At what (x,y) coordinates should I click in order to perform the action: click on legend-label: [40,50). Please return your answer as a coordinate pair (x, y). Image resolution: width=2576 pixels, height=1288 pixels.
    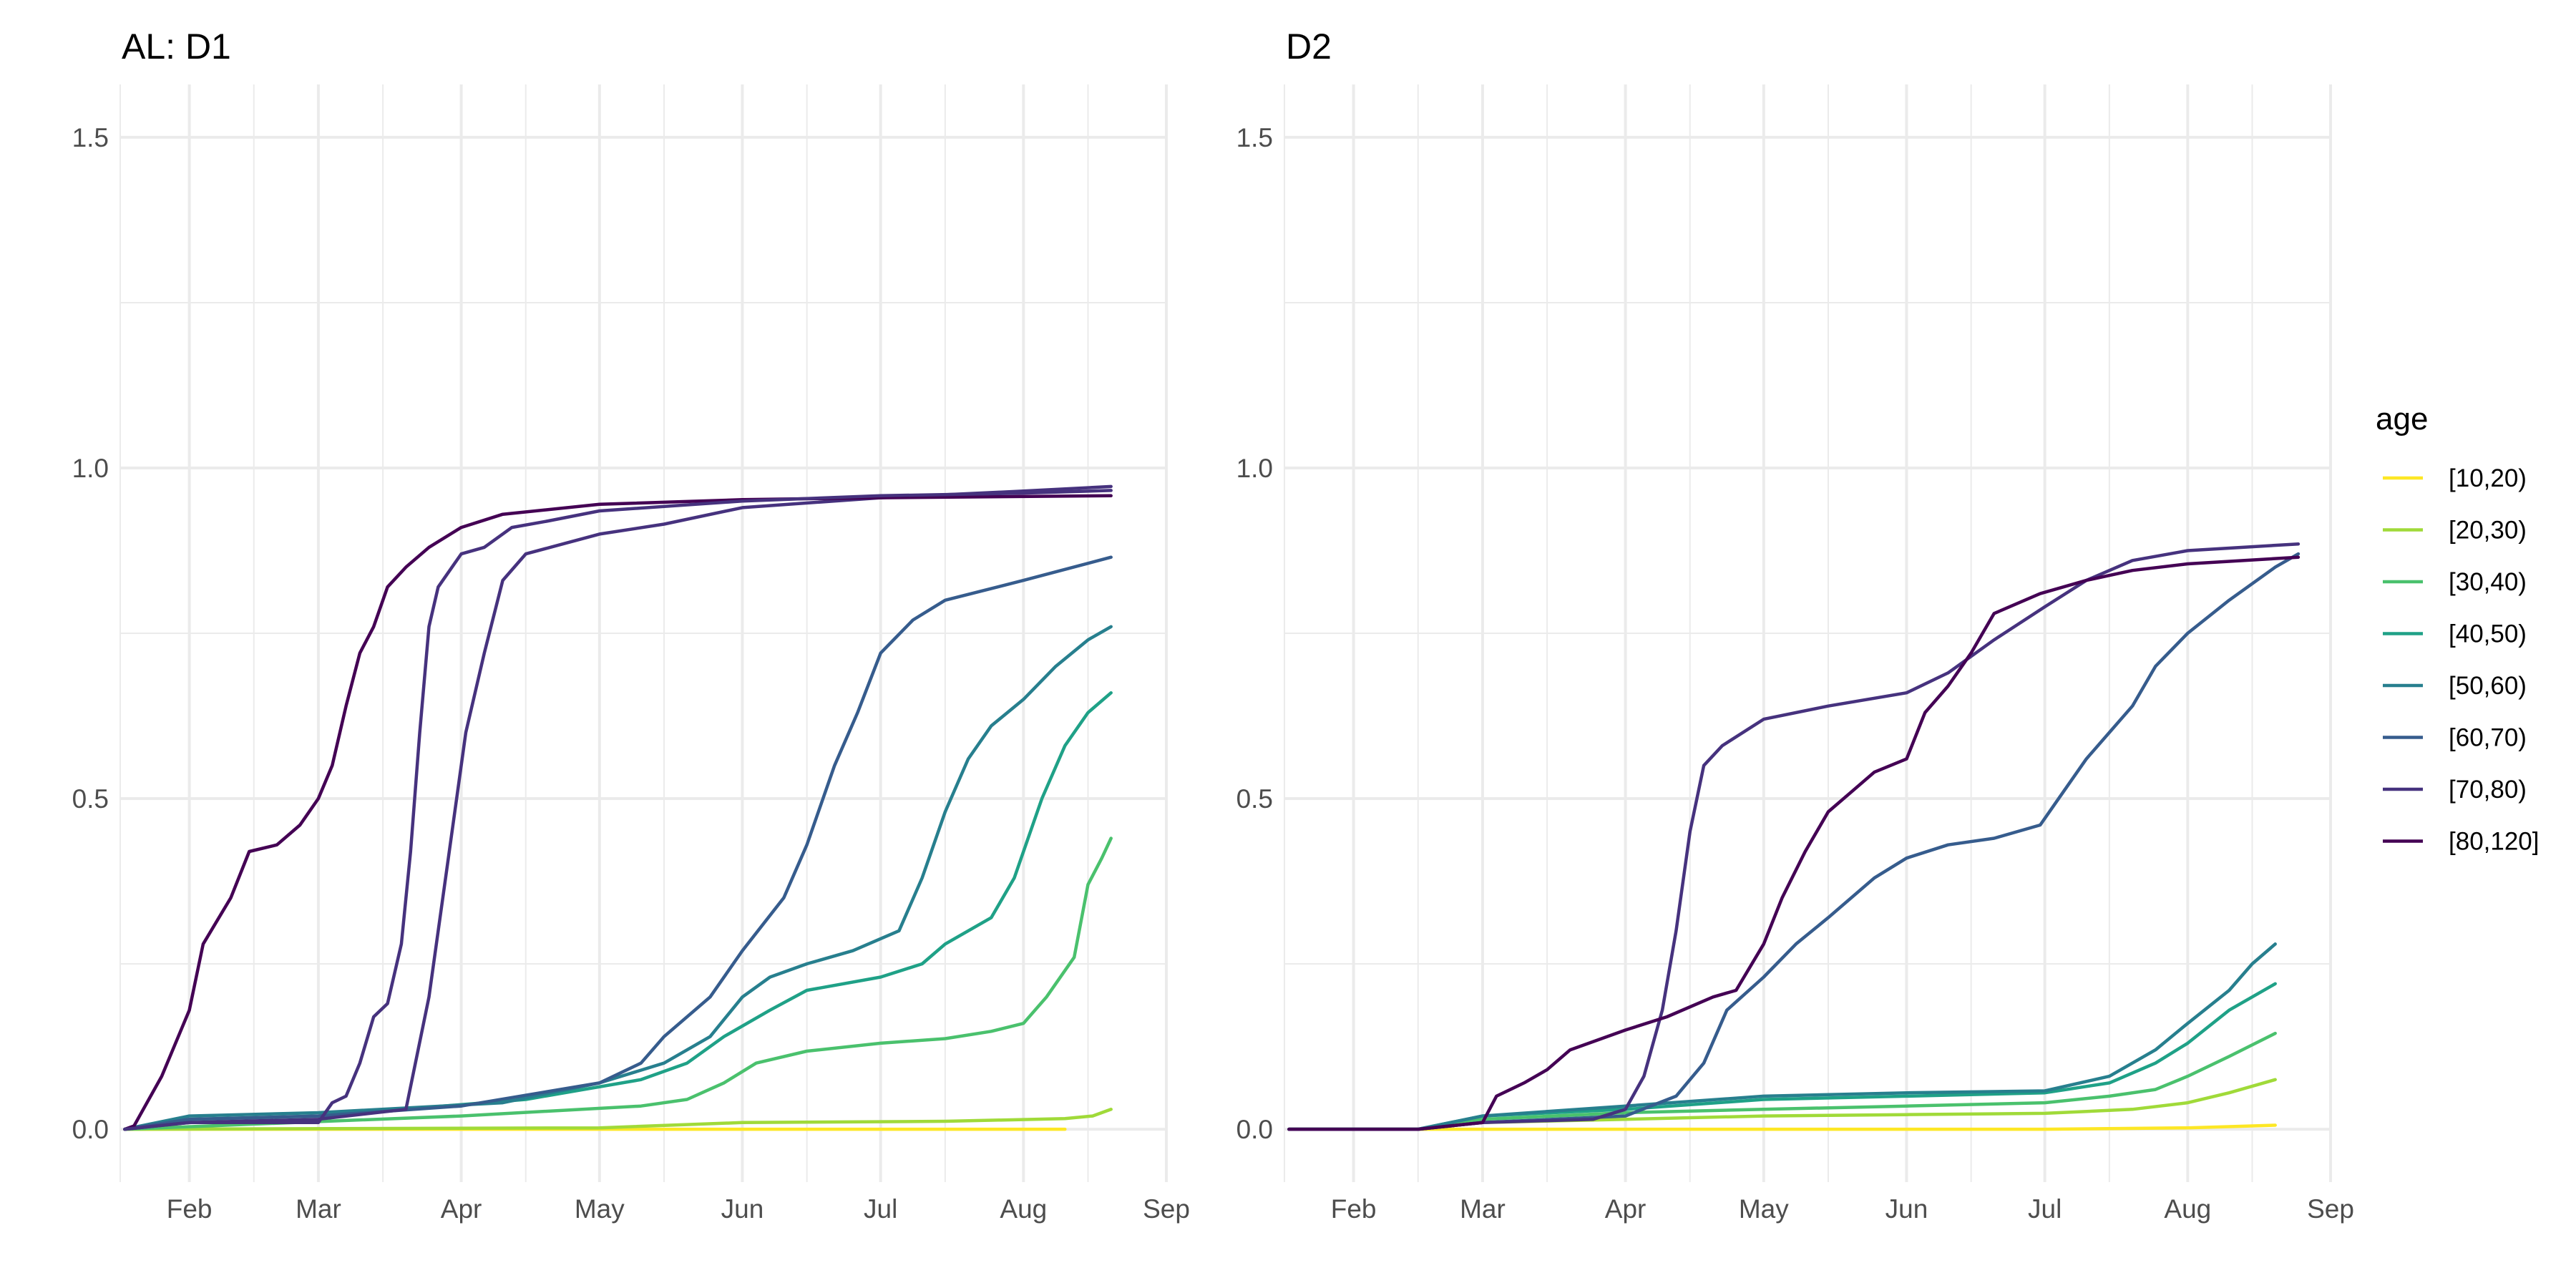
    Looking at the image, I should click on (2488, 634).